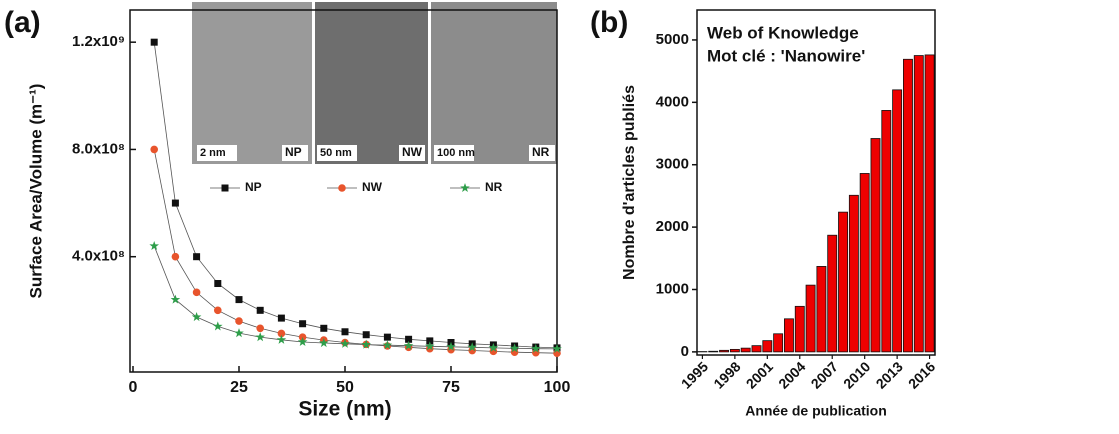  I want to click on x-tick-label: 1998, so click(726, 374).